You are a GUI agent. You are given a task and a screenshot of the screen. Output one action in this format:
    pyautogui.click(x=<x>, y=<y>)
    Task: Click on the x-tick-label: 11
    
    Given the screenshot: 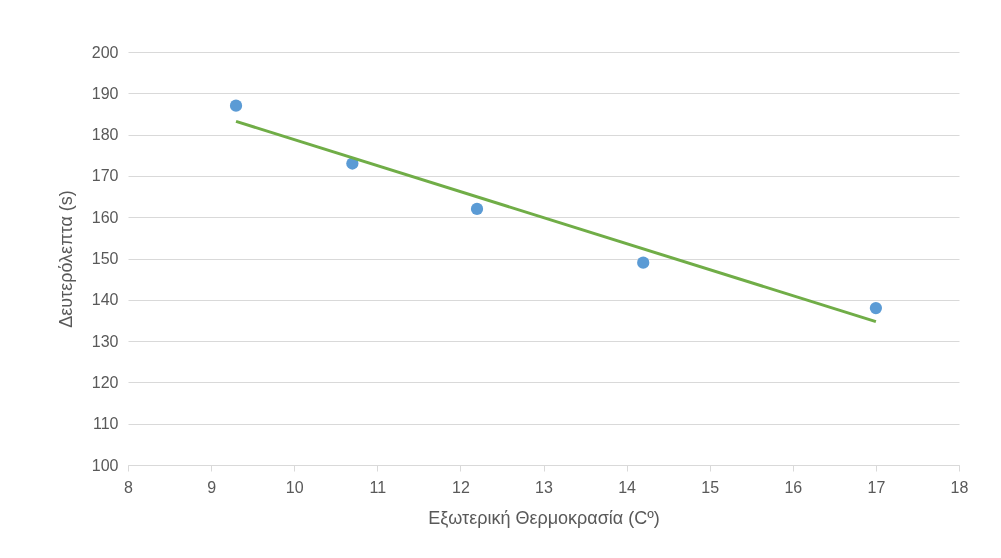 What is the action you would take?
    pyautogui.click(x=378, y=487)
    